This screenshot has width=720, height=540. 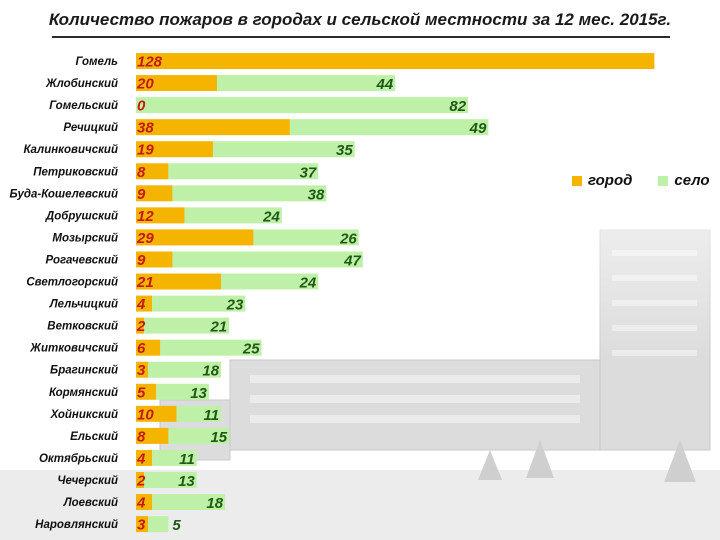 What do you see at coordinates (94, 437) in the screenshot?
I see `category-label: Ельский` at bounding box center [94, 437].